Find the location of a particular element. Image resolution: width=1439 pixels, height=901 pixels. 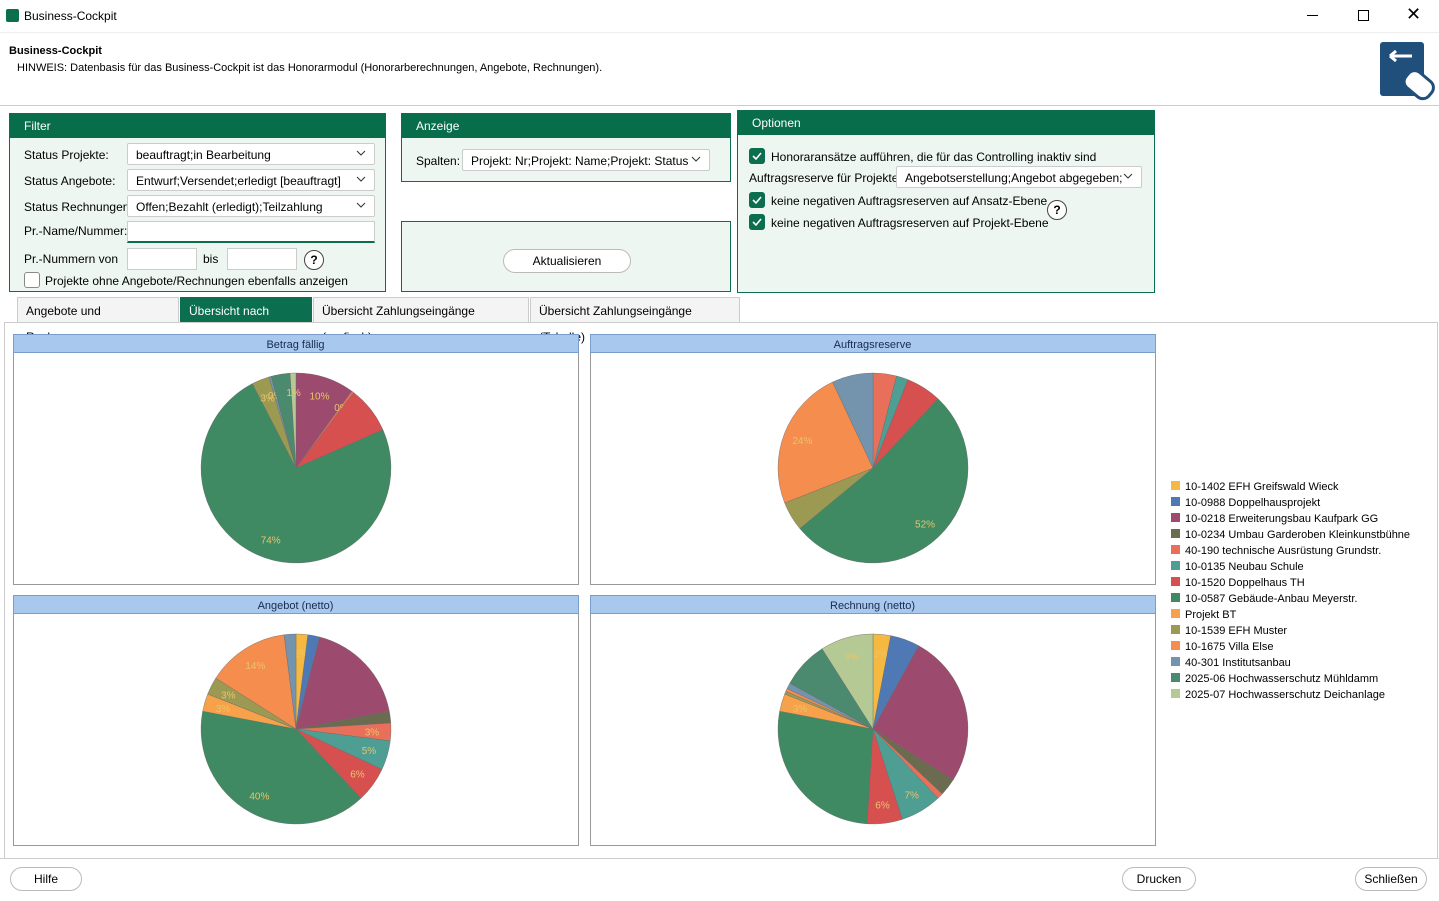

panel-title: Optionen is located at coordinates (946, 123).